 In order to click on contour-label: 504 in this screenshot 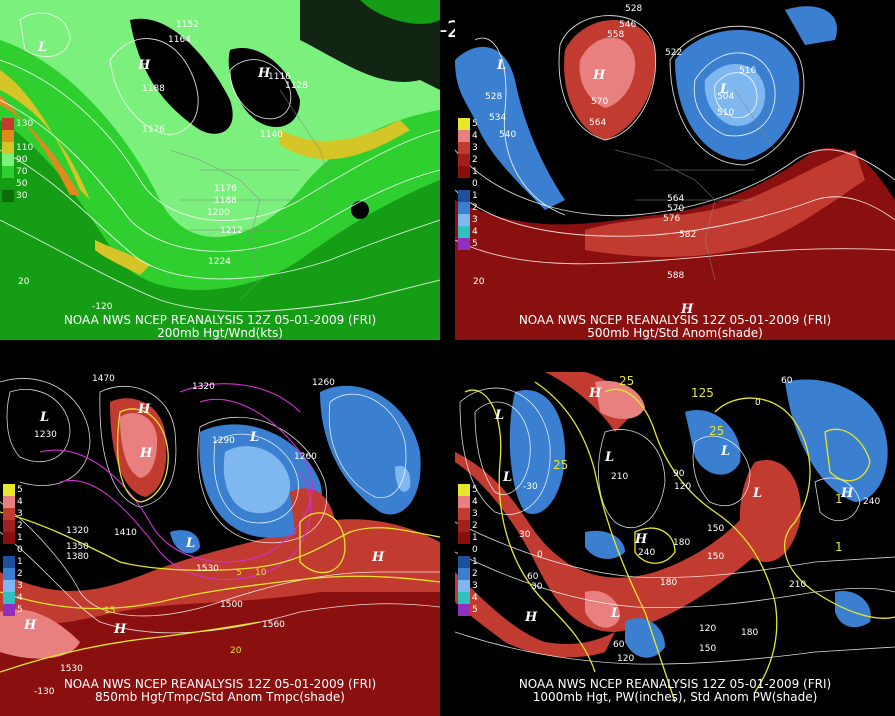, I will do `click(726, 97)`.